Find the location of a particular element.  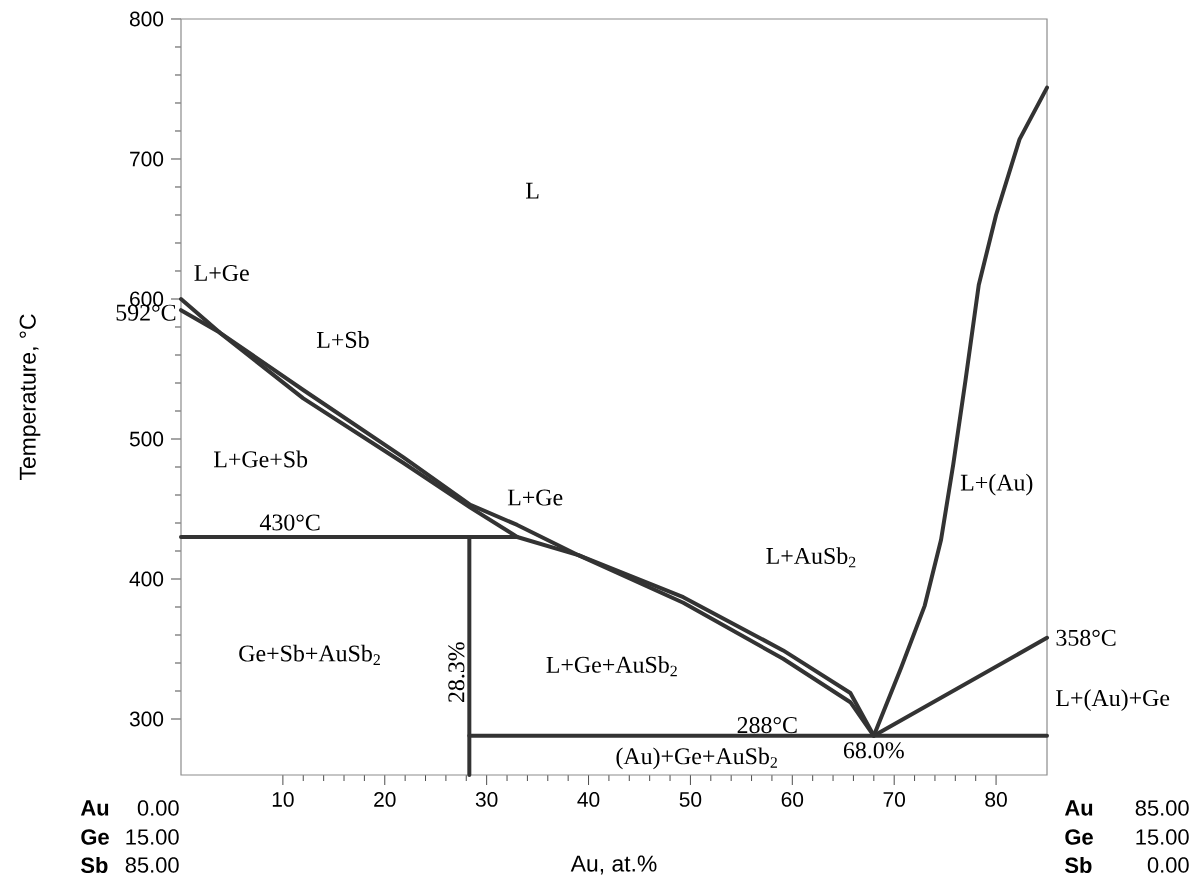

annotation: (Au)+Ge+AuSb$_{2}$ is located at coordinates (696, 758).